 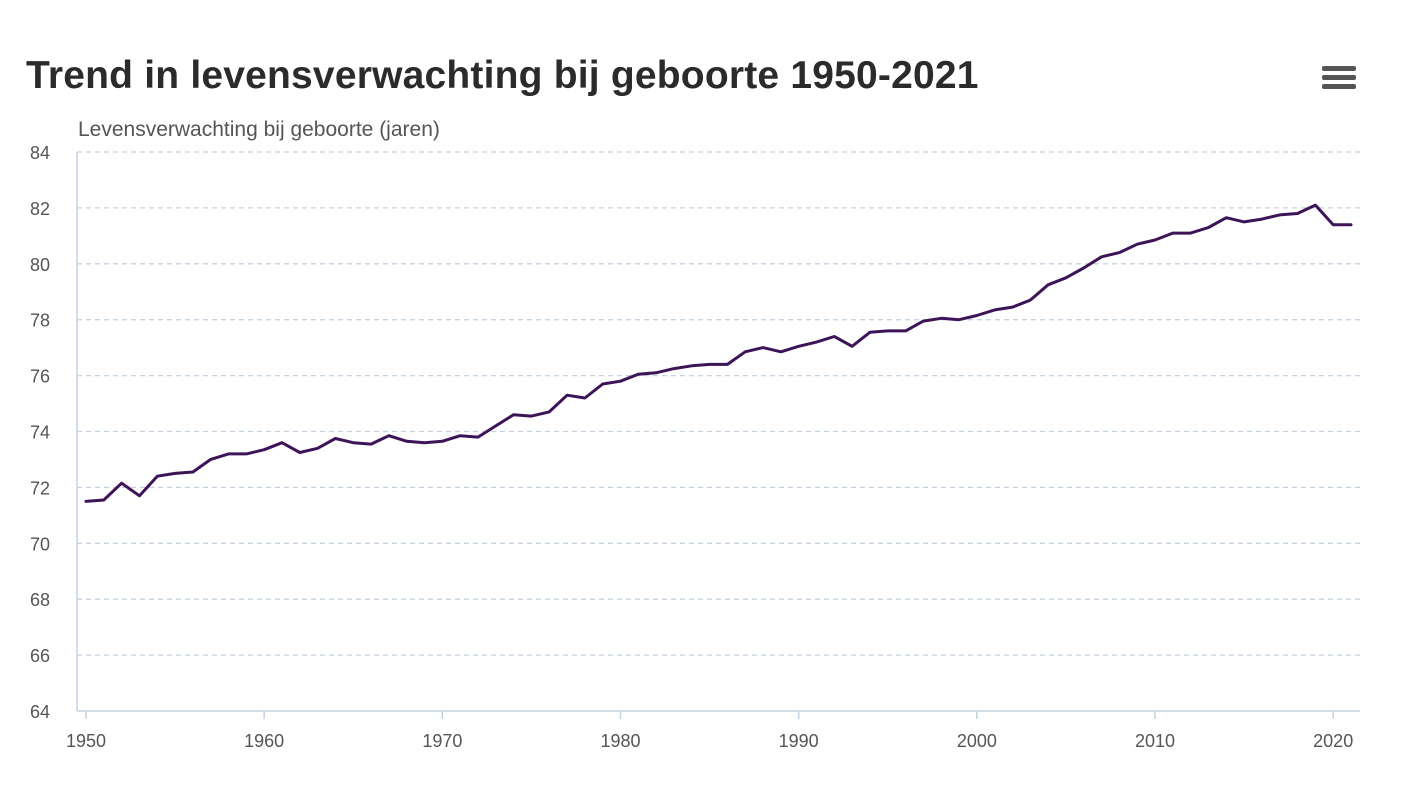 What do you see at coordinates (1013, 307) in the screenshot?
I see `data-point: 2002: 78.45` at bounding box center [1013, 307].